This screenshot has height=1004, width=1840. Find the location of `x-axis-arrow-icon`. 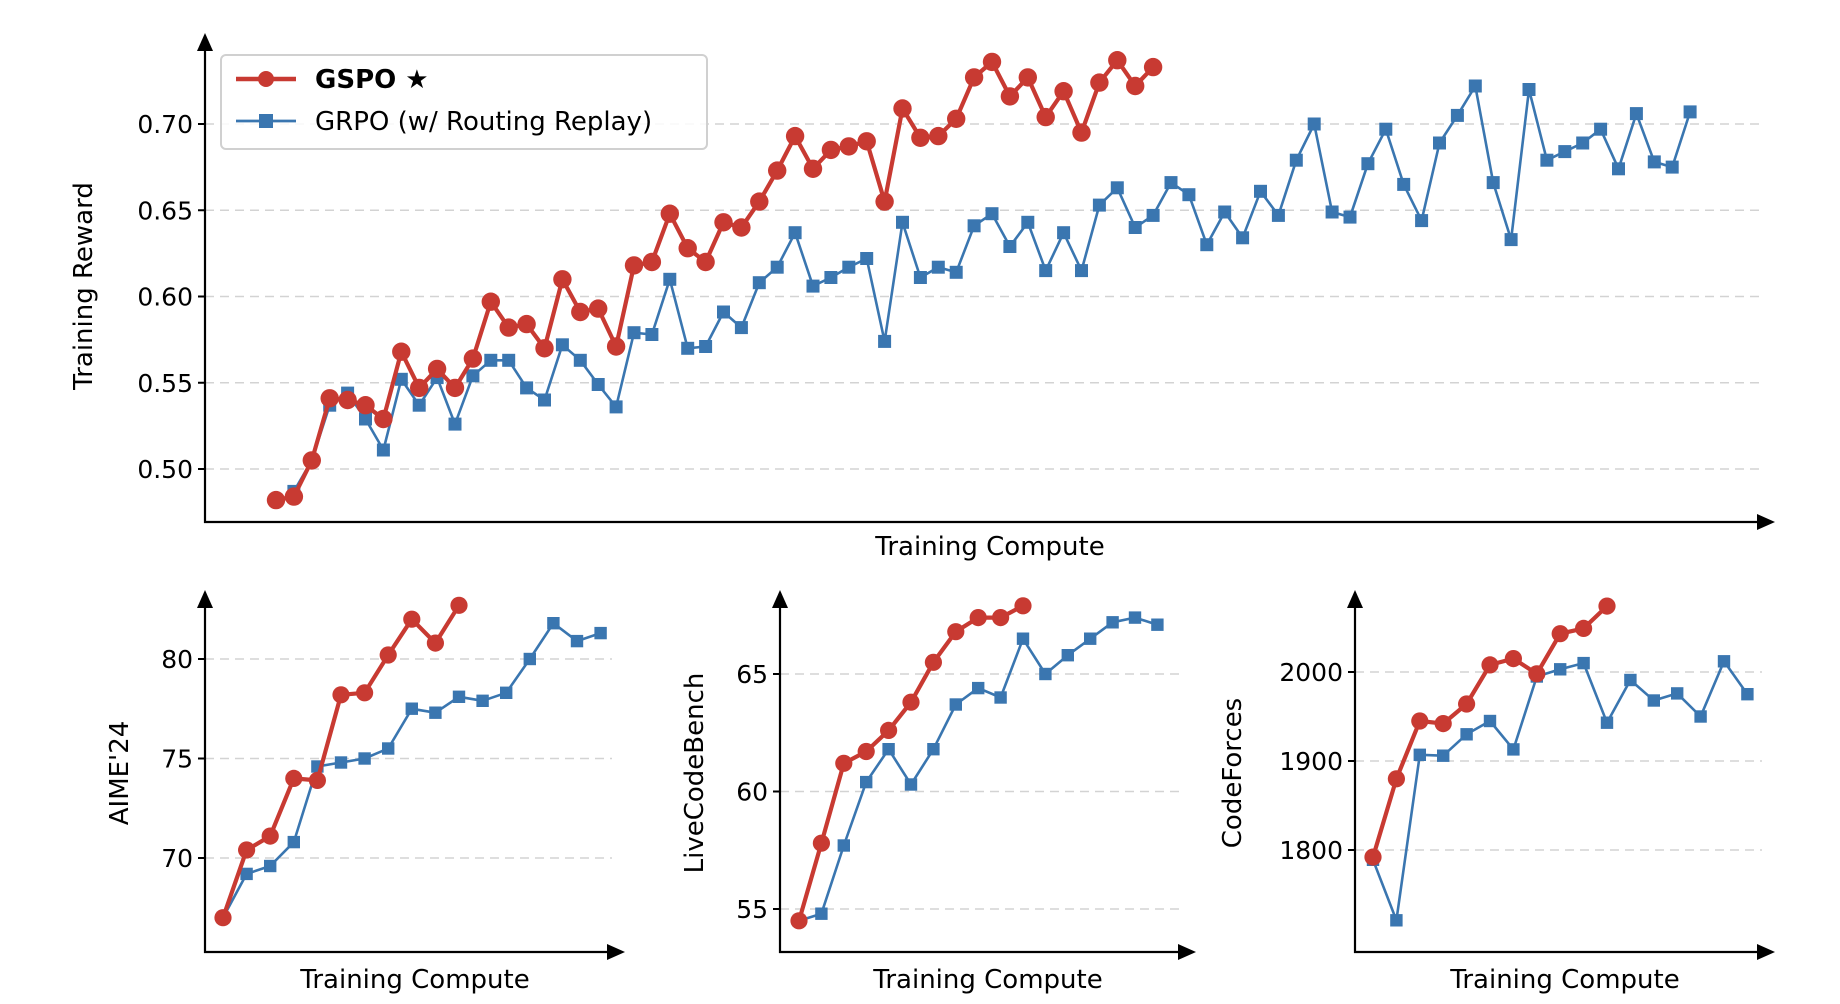

x-axis-arrow-icon is located at coordinates (1766, 952).